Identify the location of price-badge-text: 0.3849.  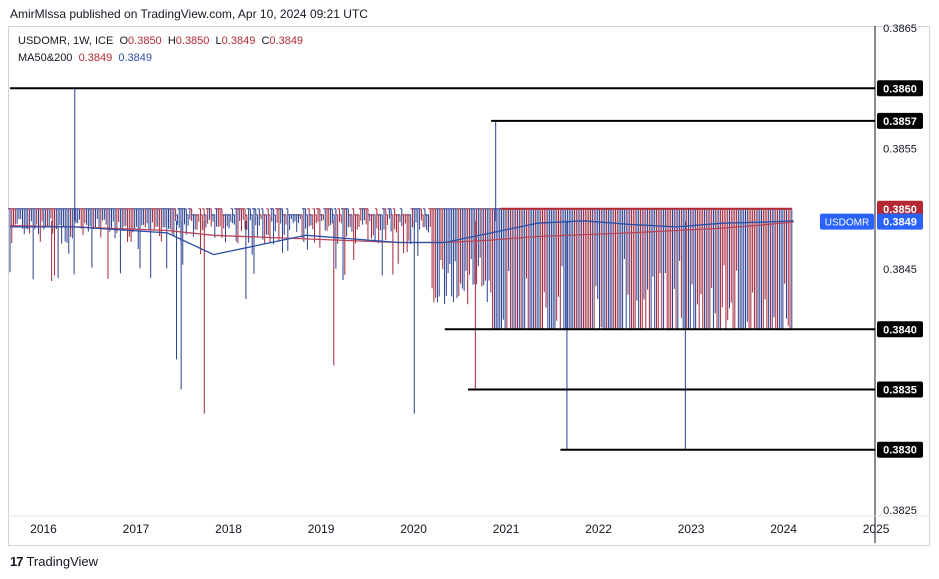
(900, 223).